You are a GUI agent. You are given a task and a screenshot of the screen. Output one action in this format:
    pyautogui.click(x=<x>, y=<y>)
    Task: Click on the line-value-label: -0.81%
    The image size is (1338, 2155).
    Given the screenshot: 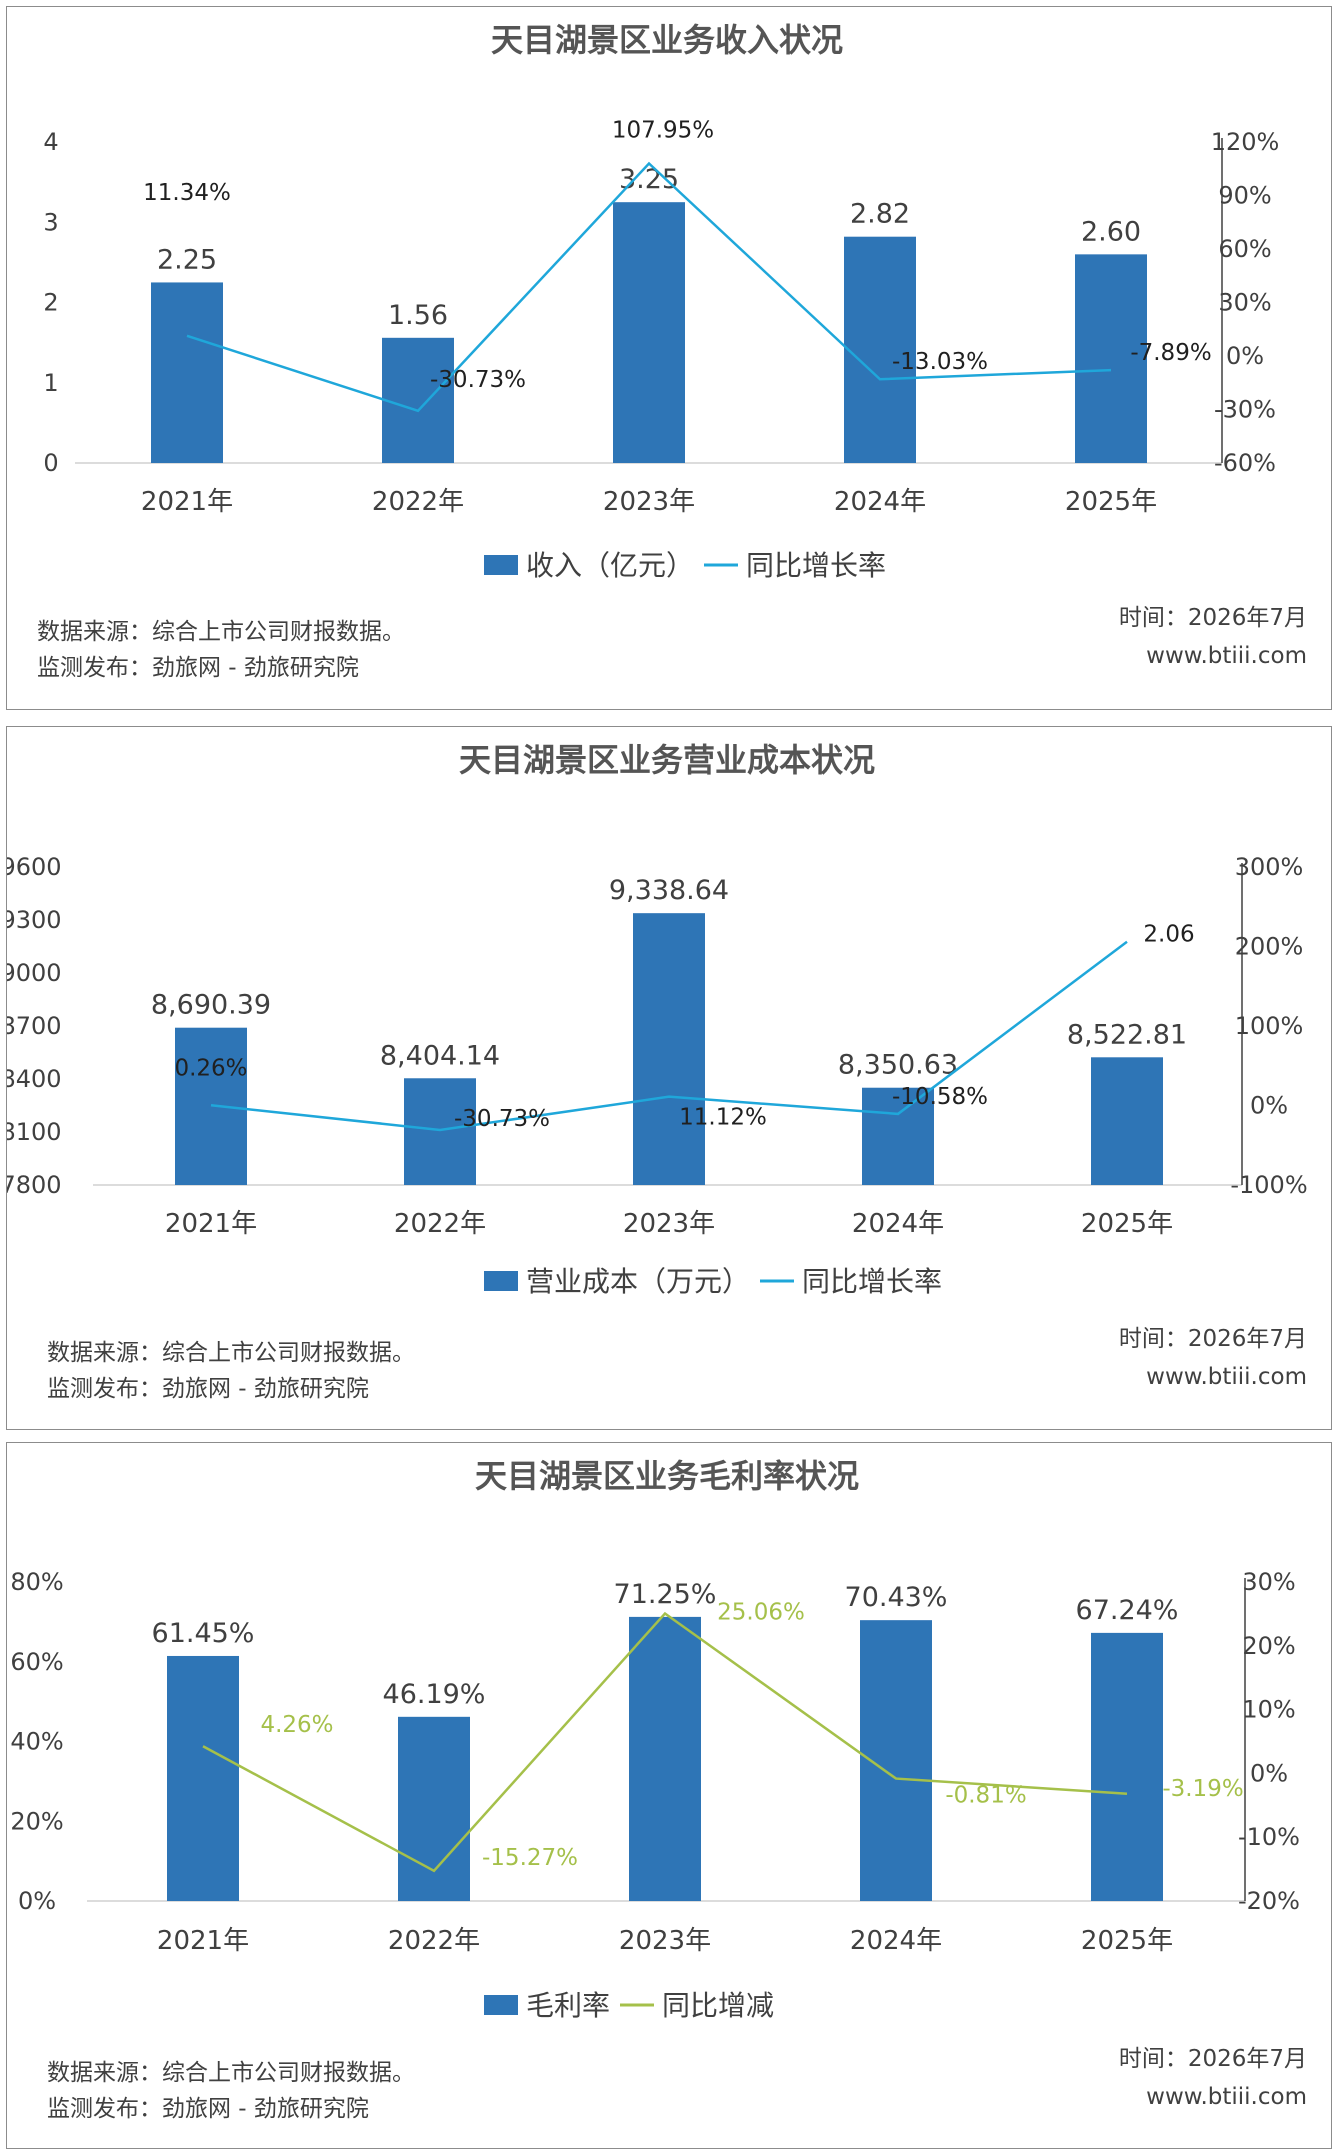 What is the action you would take?
    pyautogui.click(x=985, y=1796)
    